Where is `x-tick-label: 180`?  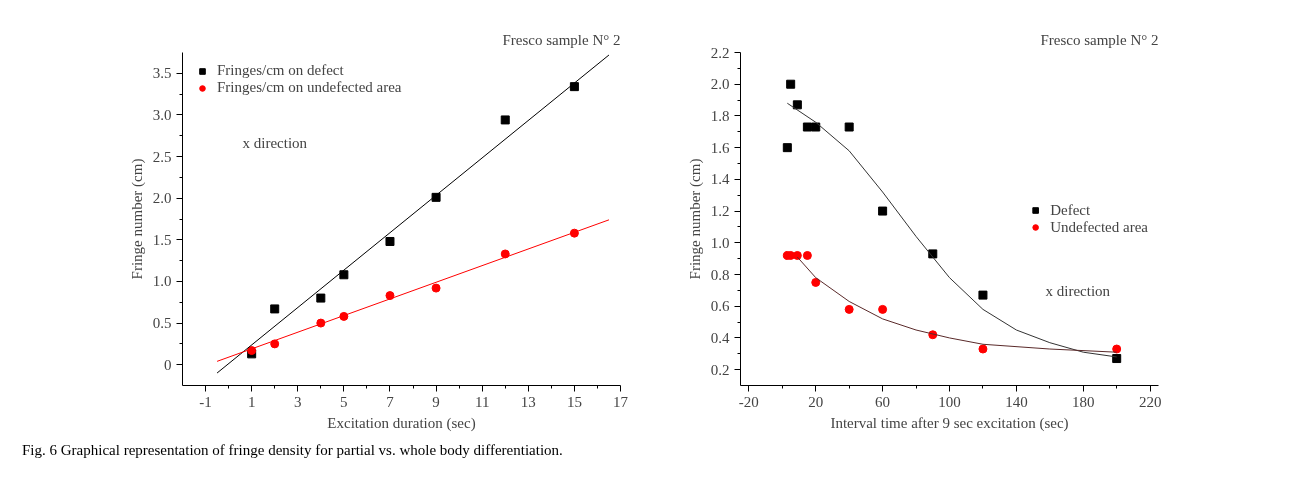 x-tick-label: 180 is located at coordinates (1083, 401).